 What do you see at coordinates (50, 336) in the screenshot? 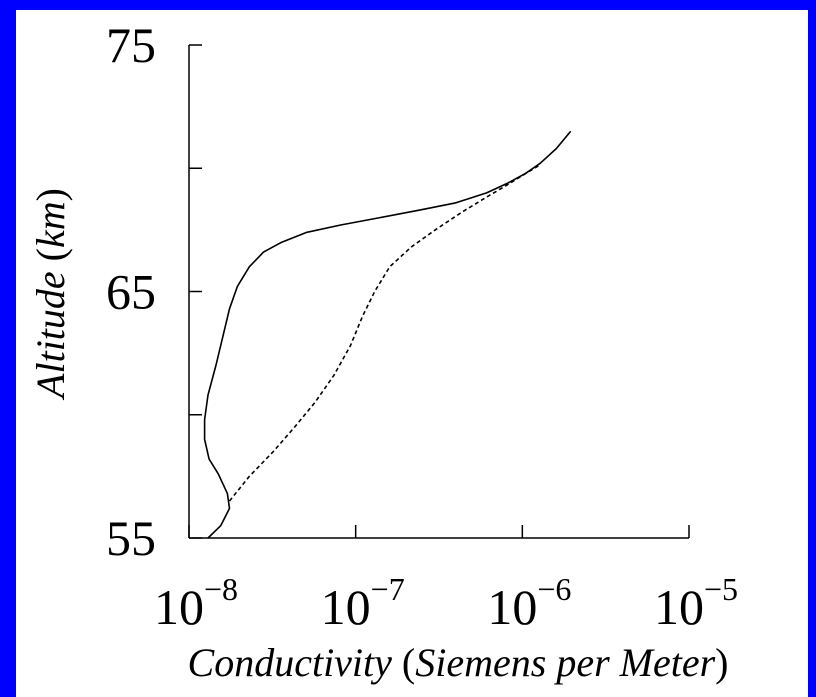
I see `y-axis-title-main: Altitude` at bounding box center [50, 336].